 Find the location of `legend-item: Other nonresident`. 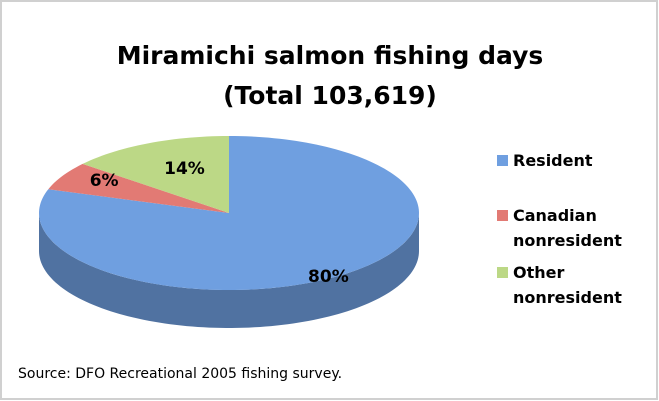

legend-item: Other nonresident is located at coordinates (572, 285).